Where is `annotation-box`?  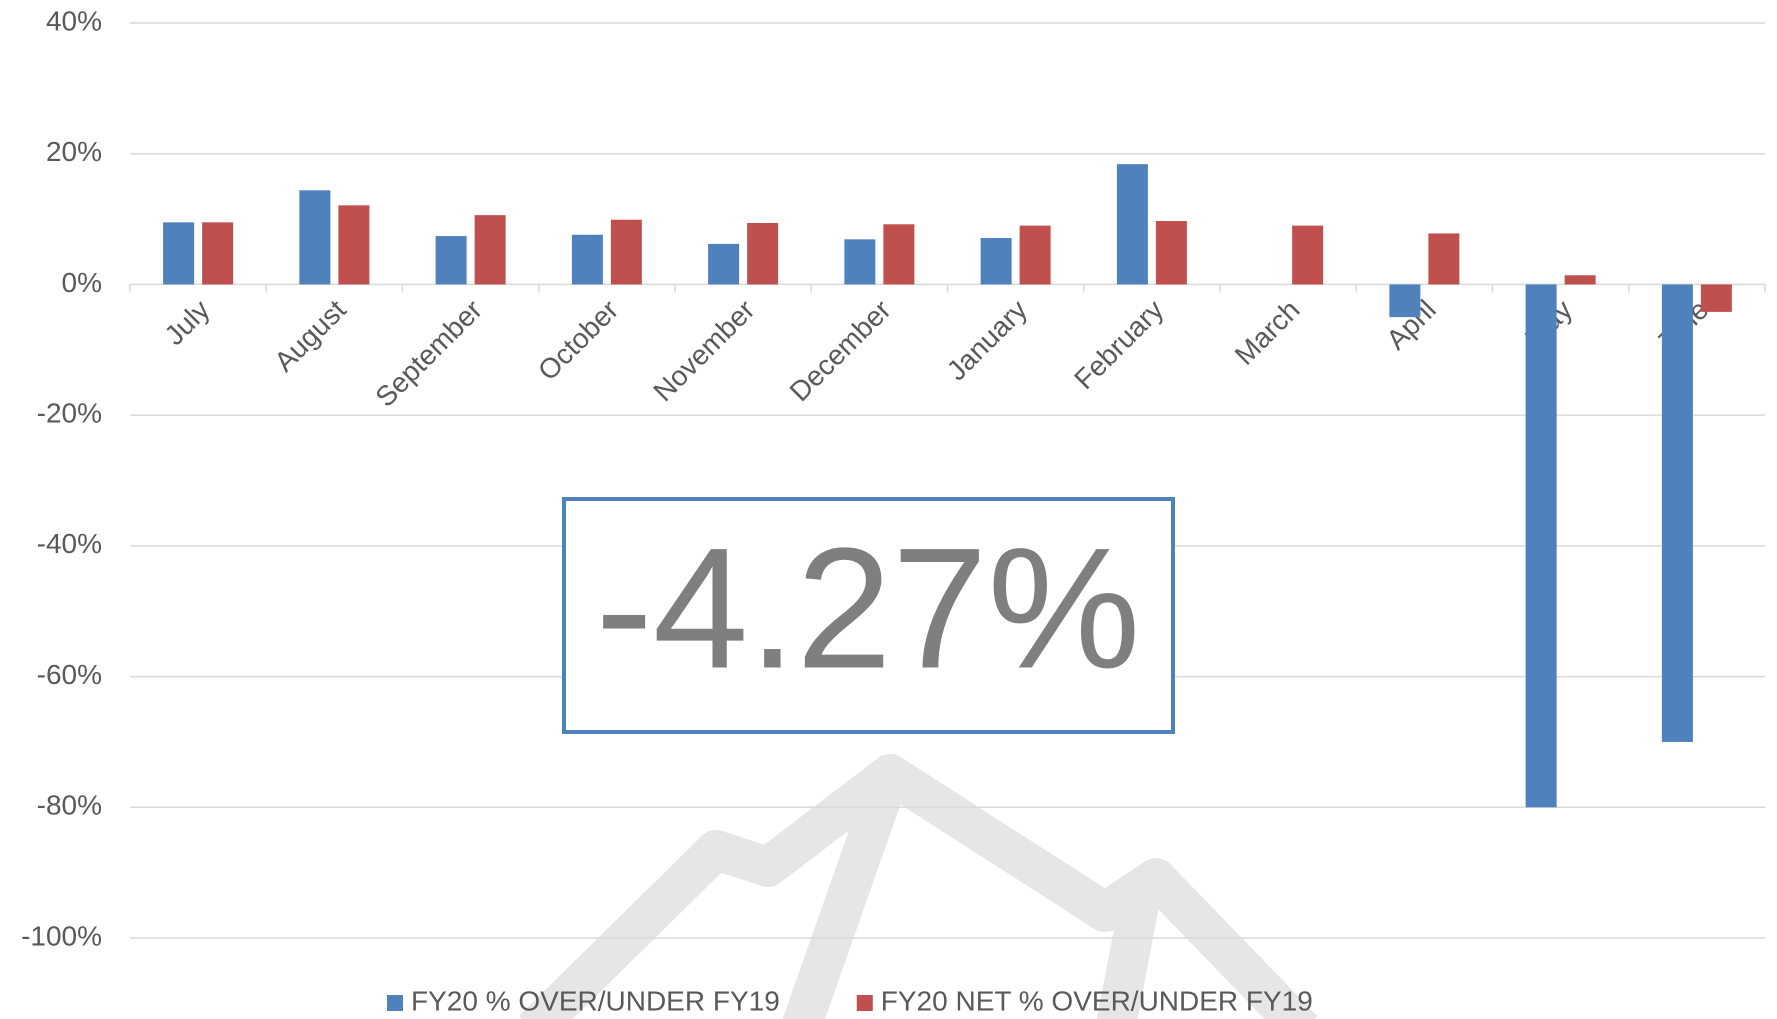 annotation-box is located at coordinates (868, 615).